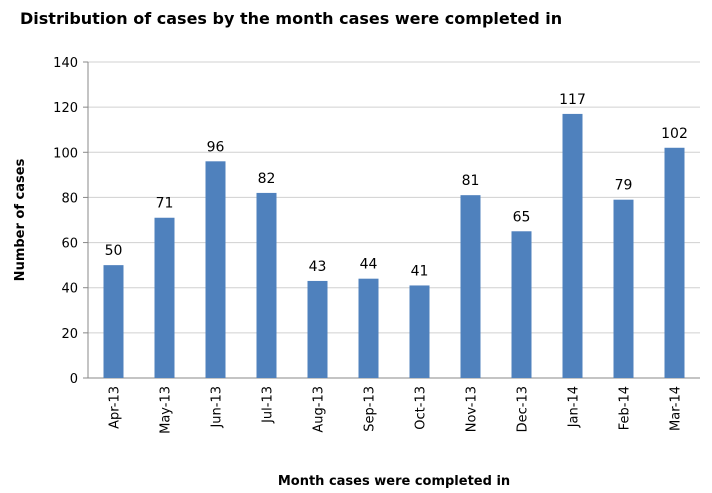 Image resolution: width=712 pixels, height=493 pixels. I want to click on x-tick-label: Jan-14, so click(574, 407).